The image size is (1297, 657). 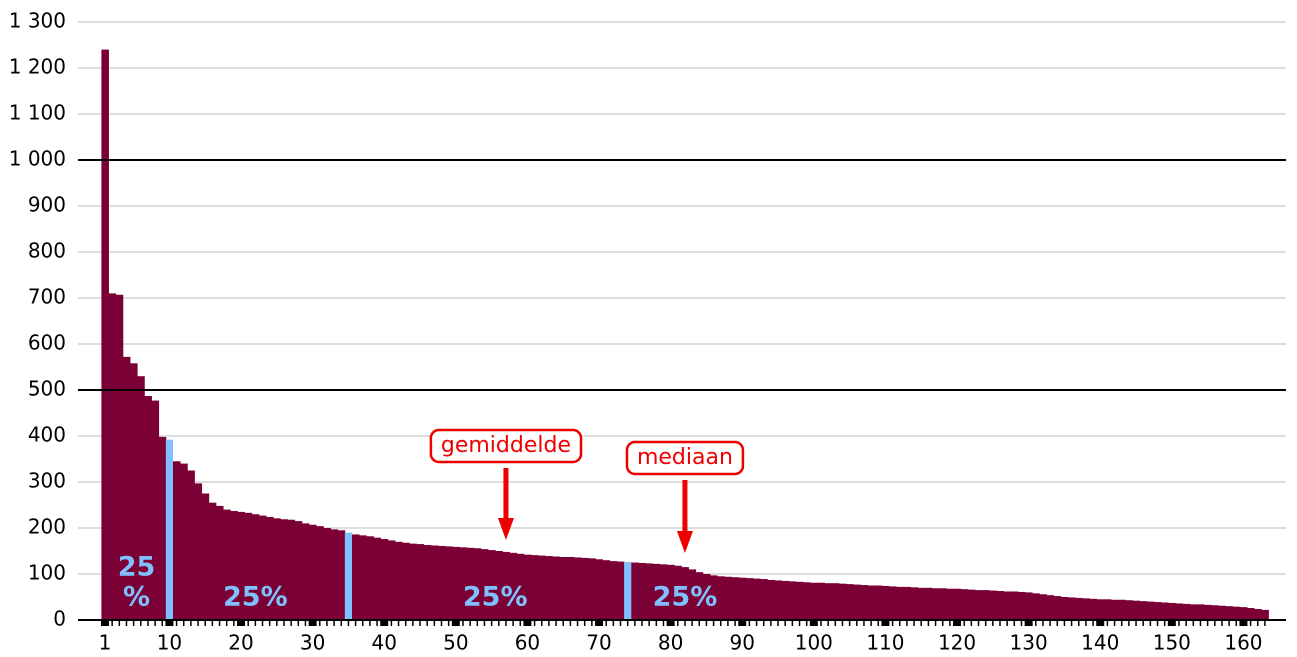 What do you see at coordinates (47, 297) in the screenshot?
I see `y-tick-label: 700` at bounding box center [47, 297].